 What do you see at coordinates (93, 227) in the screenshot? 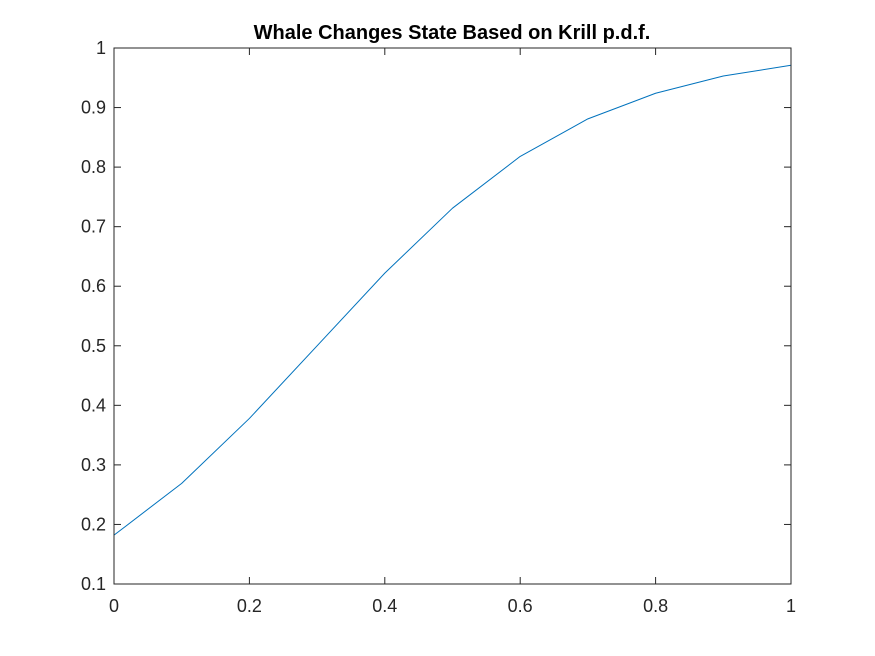
I see `y-tick-label: 0.7` at bounding box center [93, 227].